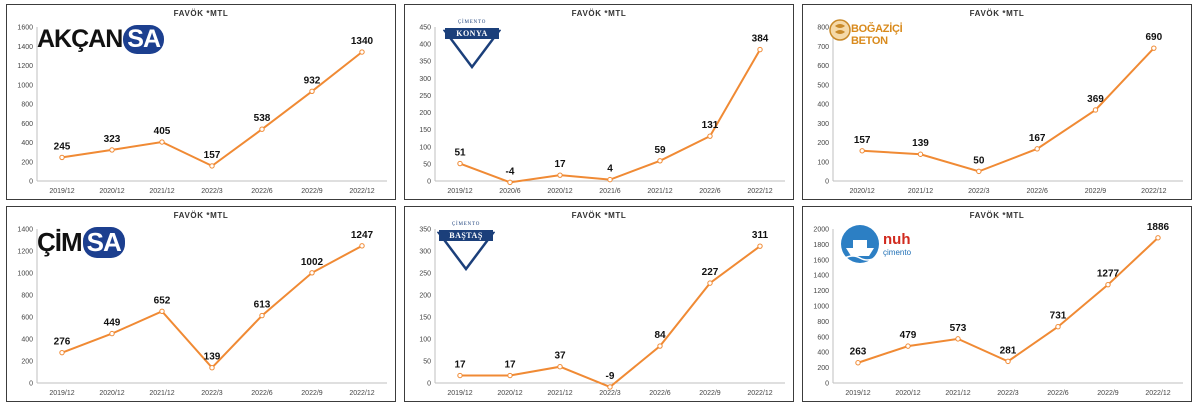 The image size is (1200, 407). Describe the element at coordinates (510, 191) in the screenshot. I see `x-tick-label: 2020/6` at that location.